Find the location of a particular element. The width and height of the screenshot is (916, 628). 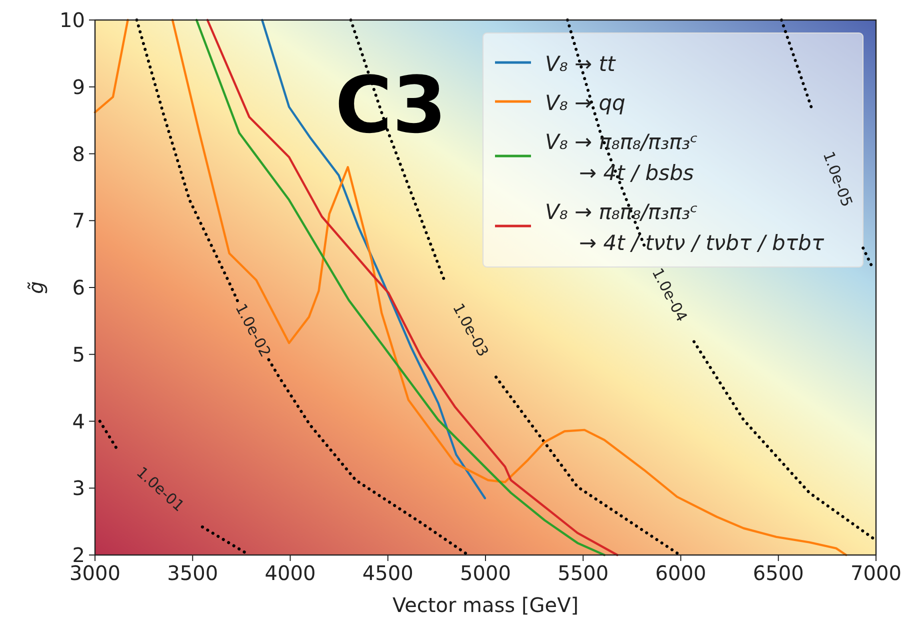

y-tick-label: 7 is located at coordinates (78, 220).